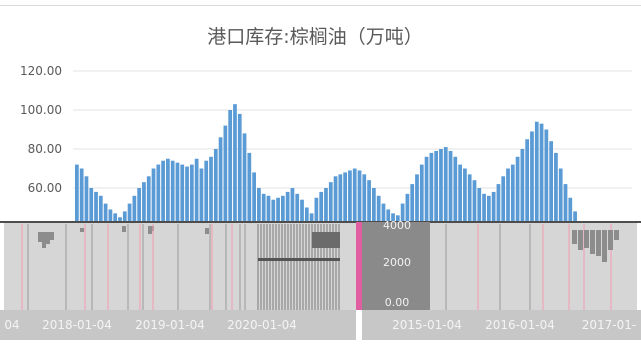 This screenshot has width=641, height=345. I want to click on y-tick-label: 60.00, so click(45, 188).